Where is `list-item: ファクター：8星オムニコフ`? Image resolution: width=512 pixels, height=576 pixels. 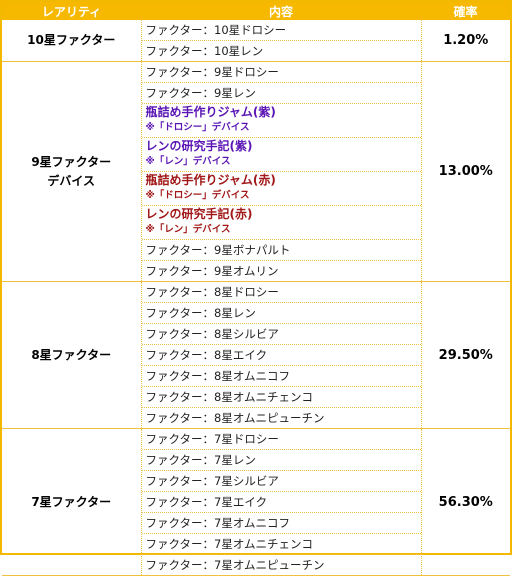 list-item: ファクター：8星オムニコフ is located at coordinates (281, 376).